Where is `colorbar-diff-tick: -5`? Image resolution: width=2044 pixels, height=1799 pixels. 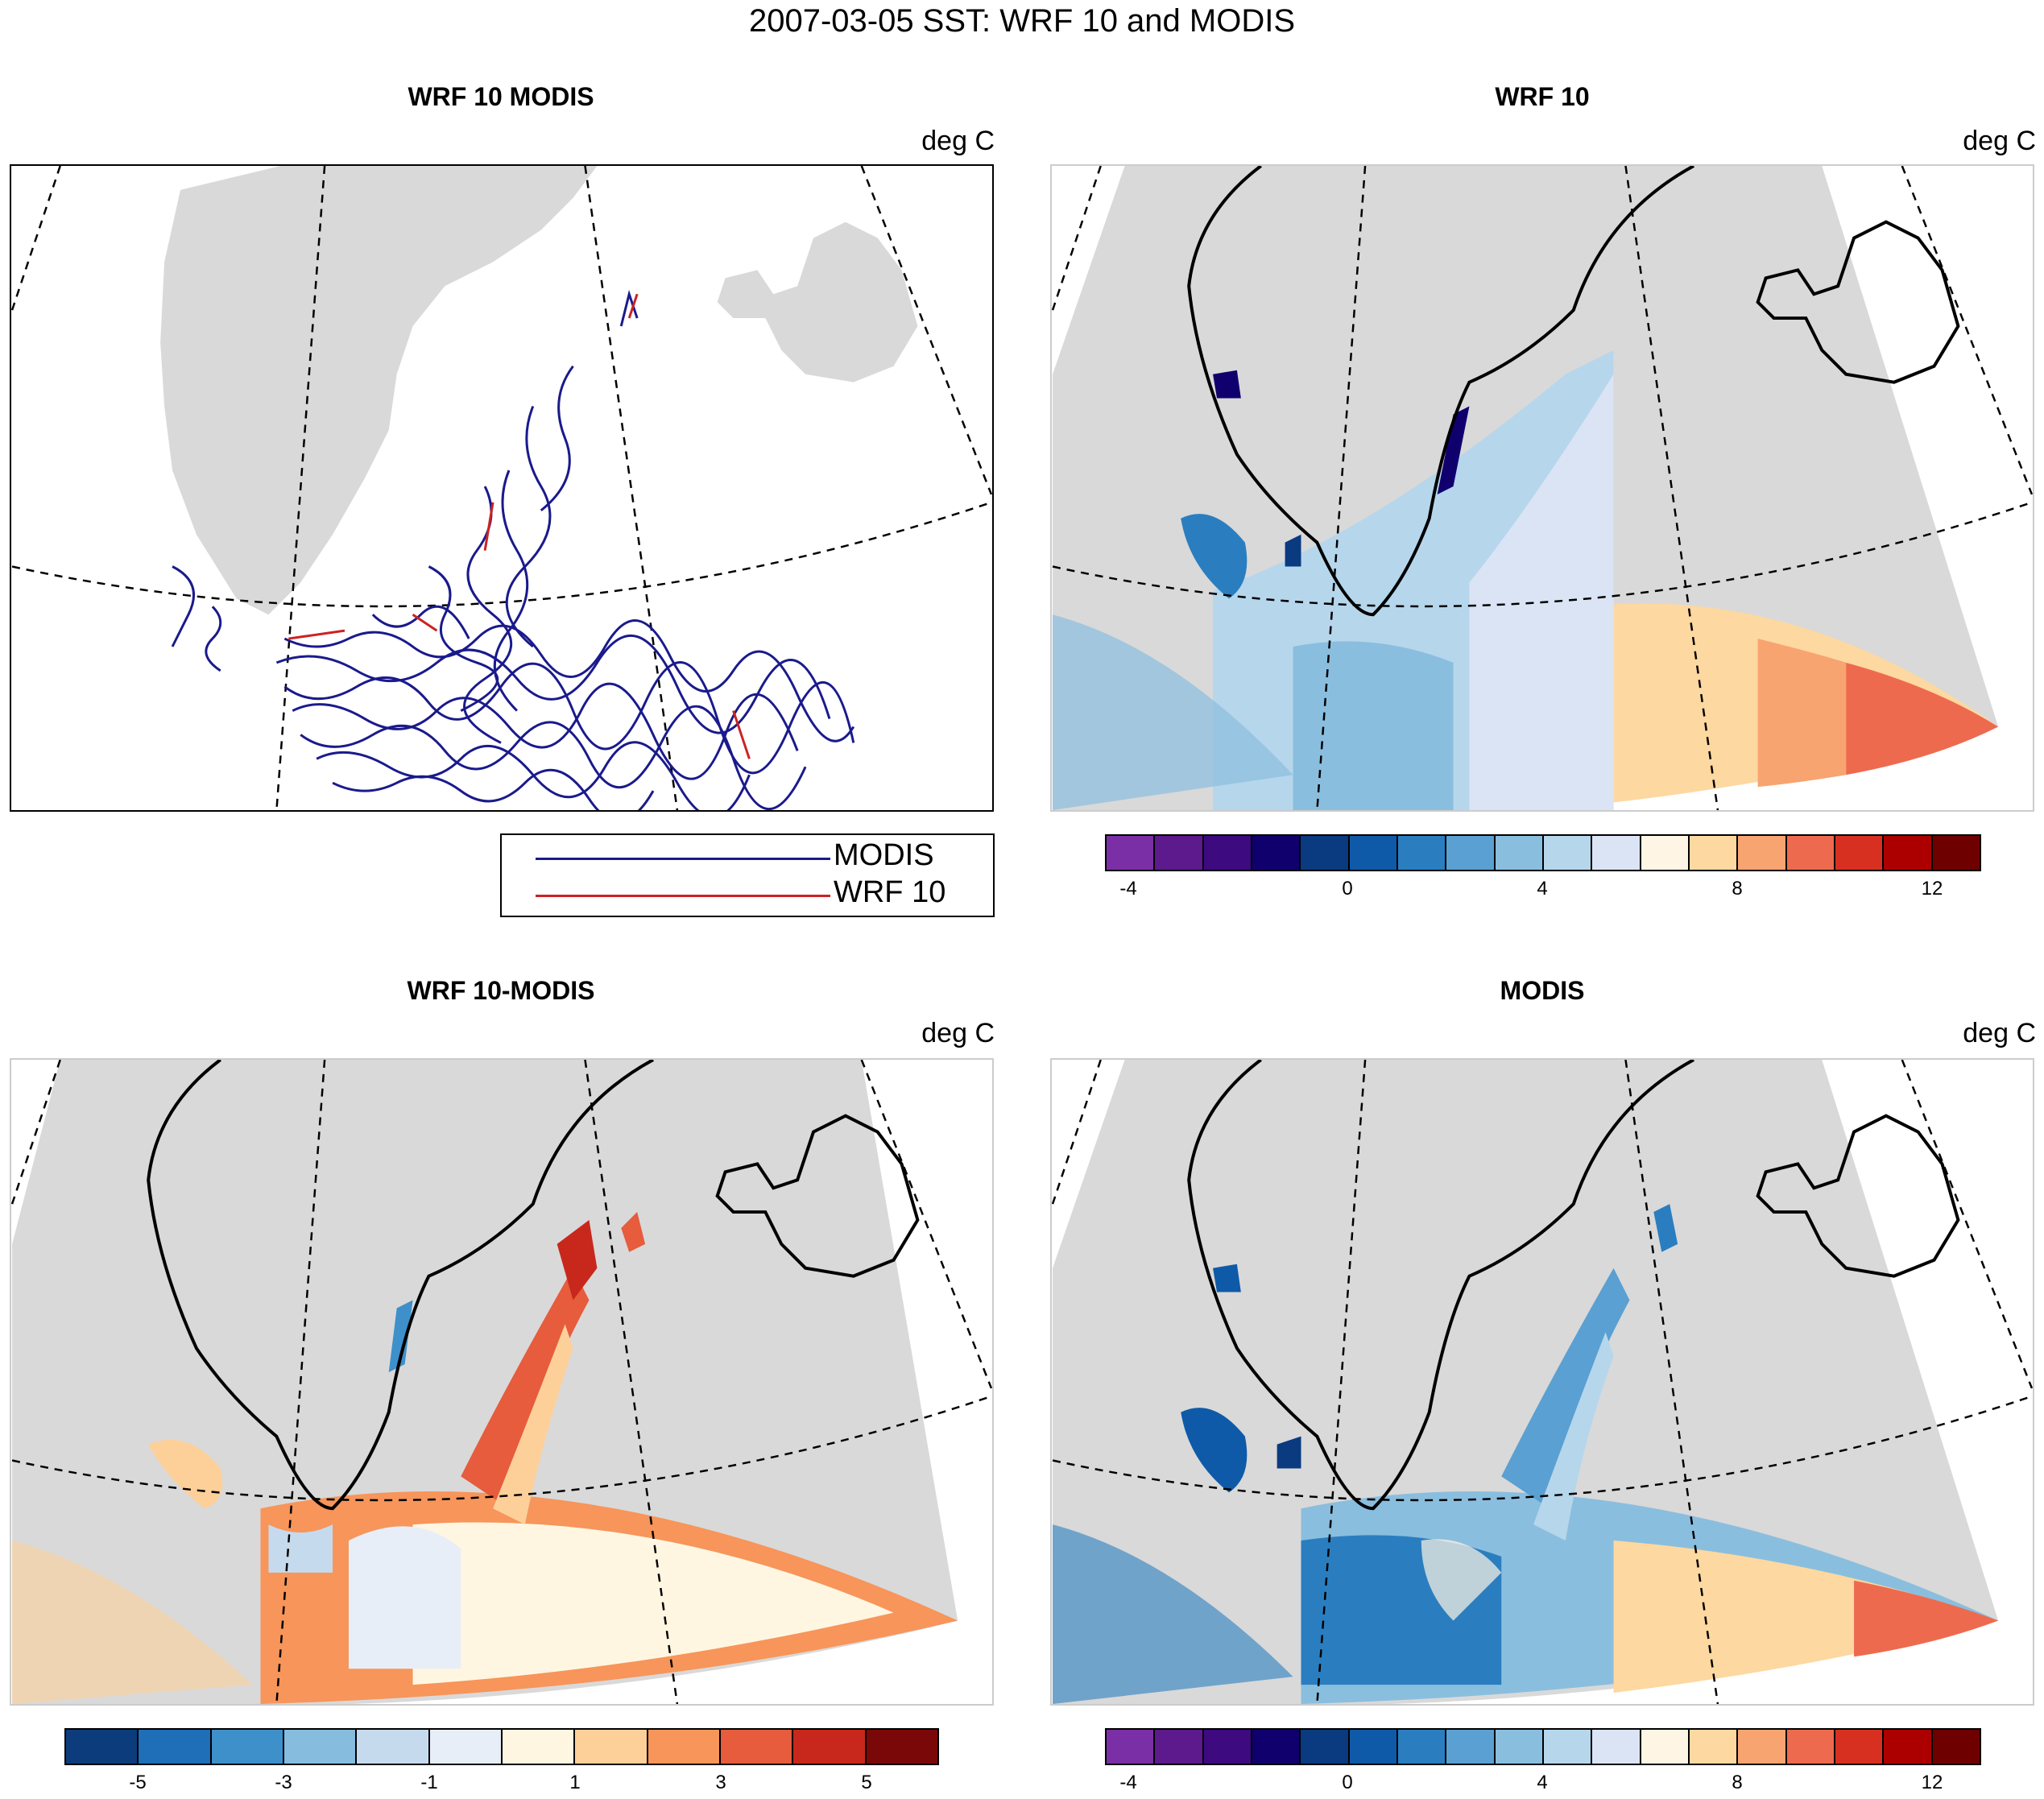 colorbar-diff-tick: -5 is located at coordinates (138, 1783).